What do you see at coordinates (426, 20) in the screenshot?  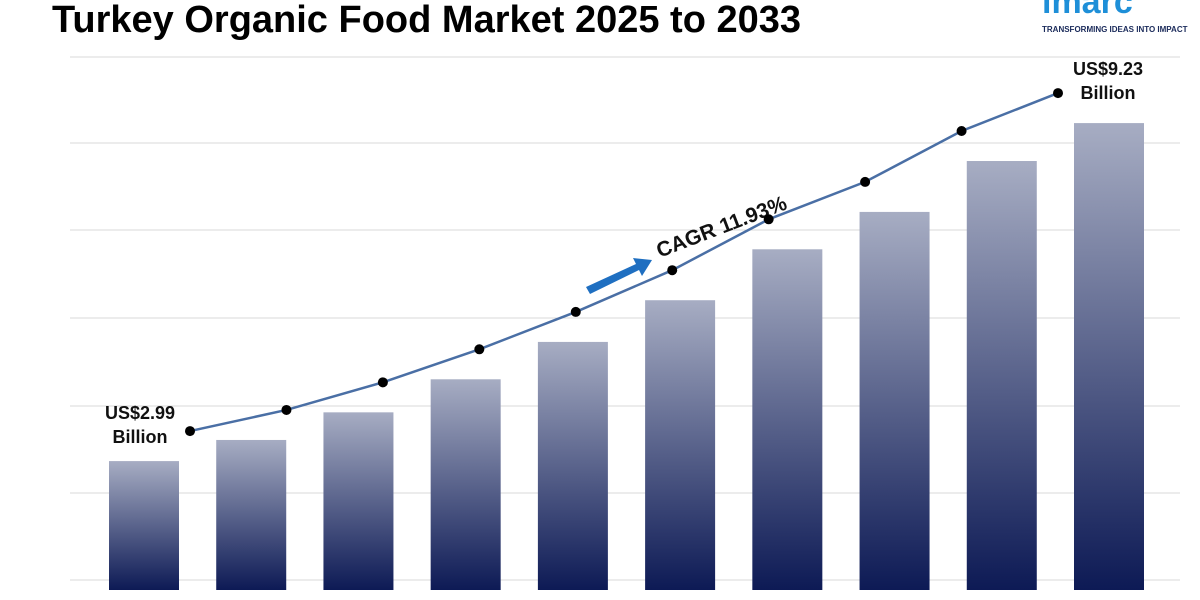 I see `chart-title: Turkey Organic Food Market 2025 to 2033` at bounding box center [426, 20].